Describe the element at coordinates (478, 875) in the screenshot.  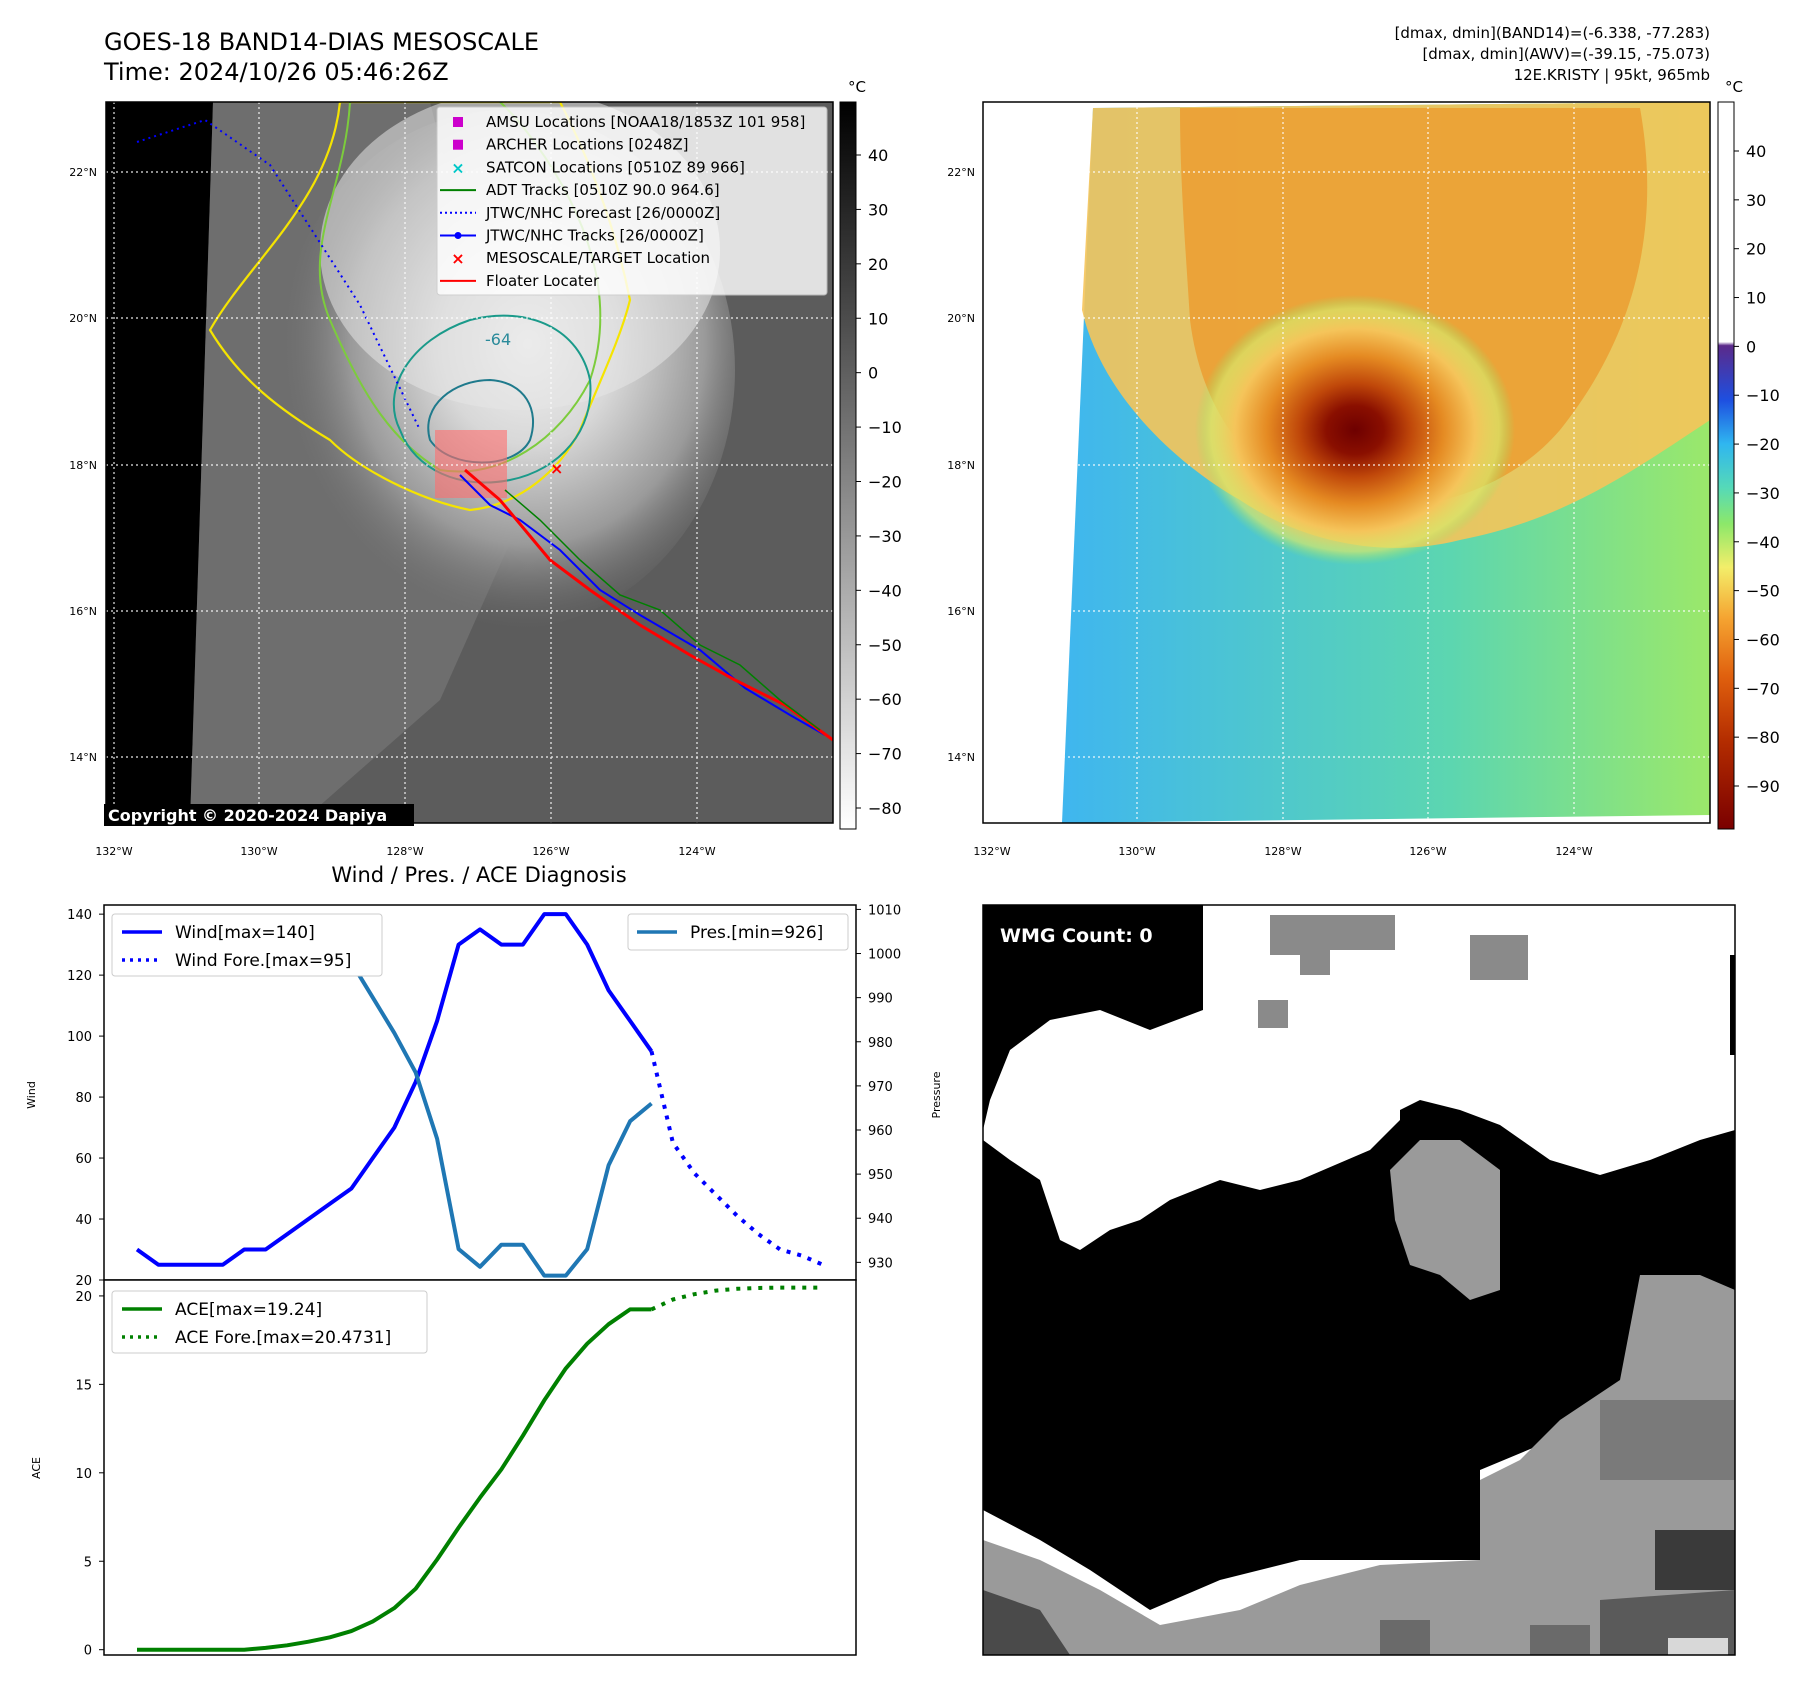
I see `diagnosis-title: Wind / Pres. / ACE Diagnosis` at that location.